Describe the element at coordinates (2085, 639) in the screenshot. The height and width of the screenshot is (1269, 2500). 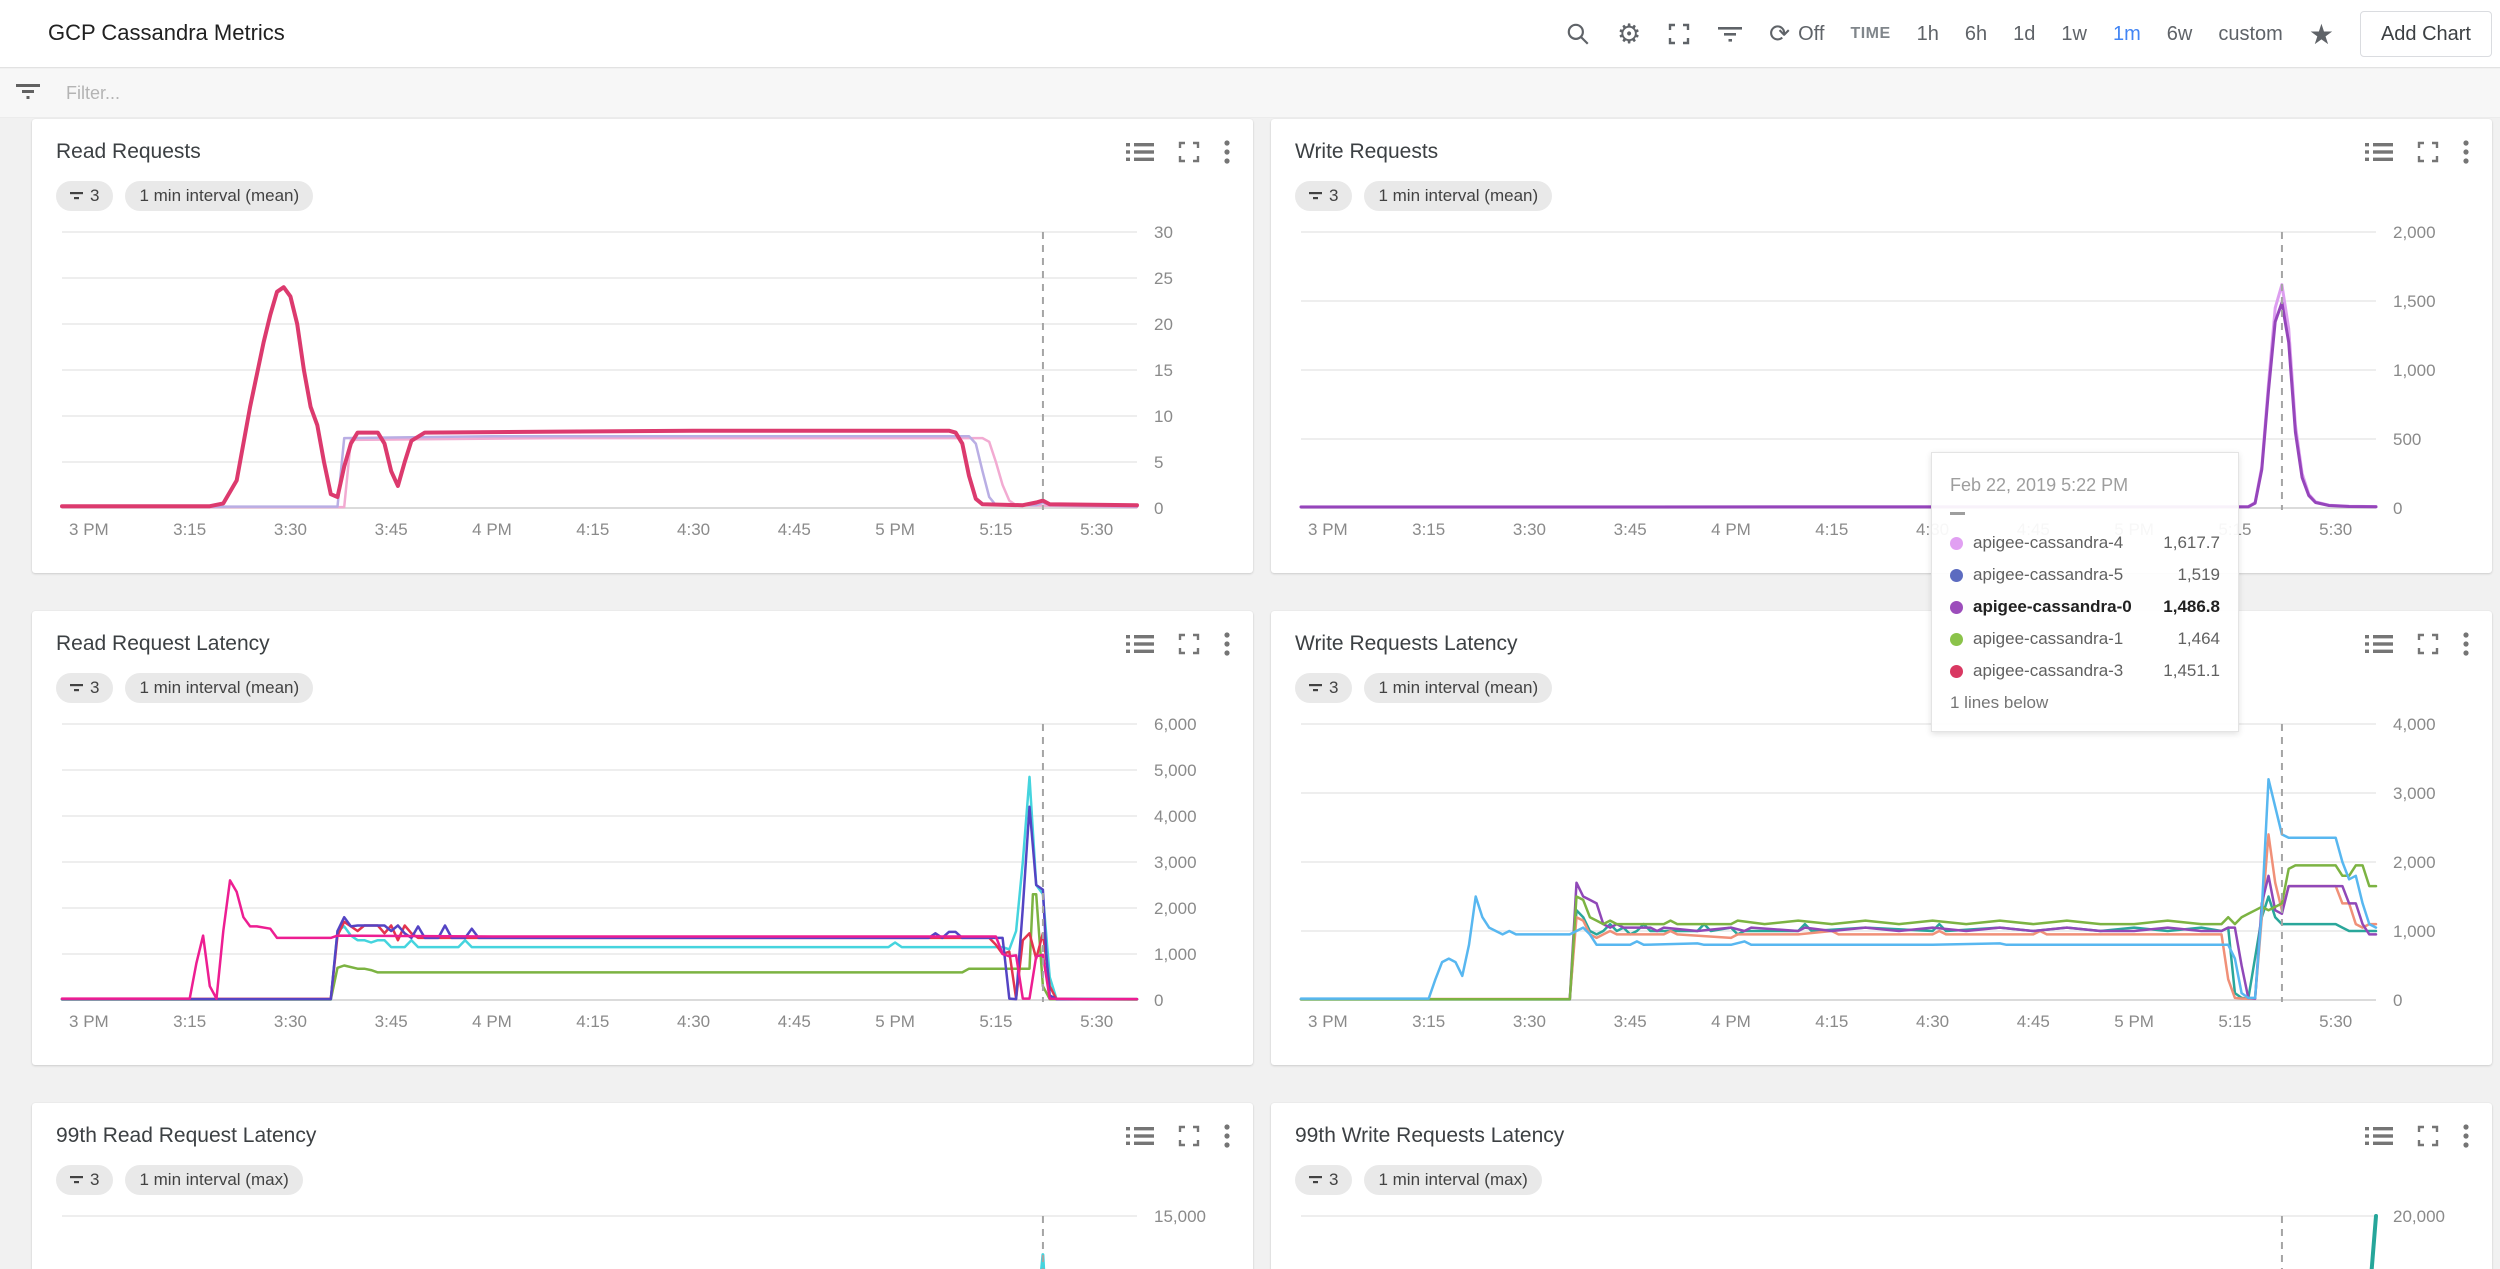
I see `tooltip-series-row: apigee-cassandra-1 1,464` at that location.